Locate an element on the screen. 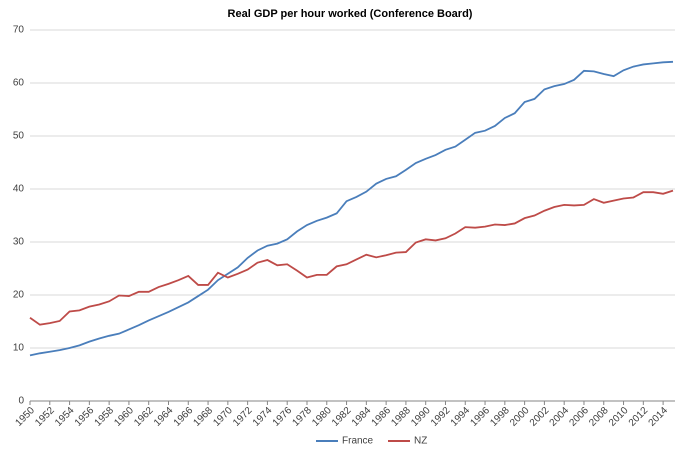 The width and height of the screenshot is (700, 456). x-tick-label: 1982 is located at coordinates (342, 417).